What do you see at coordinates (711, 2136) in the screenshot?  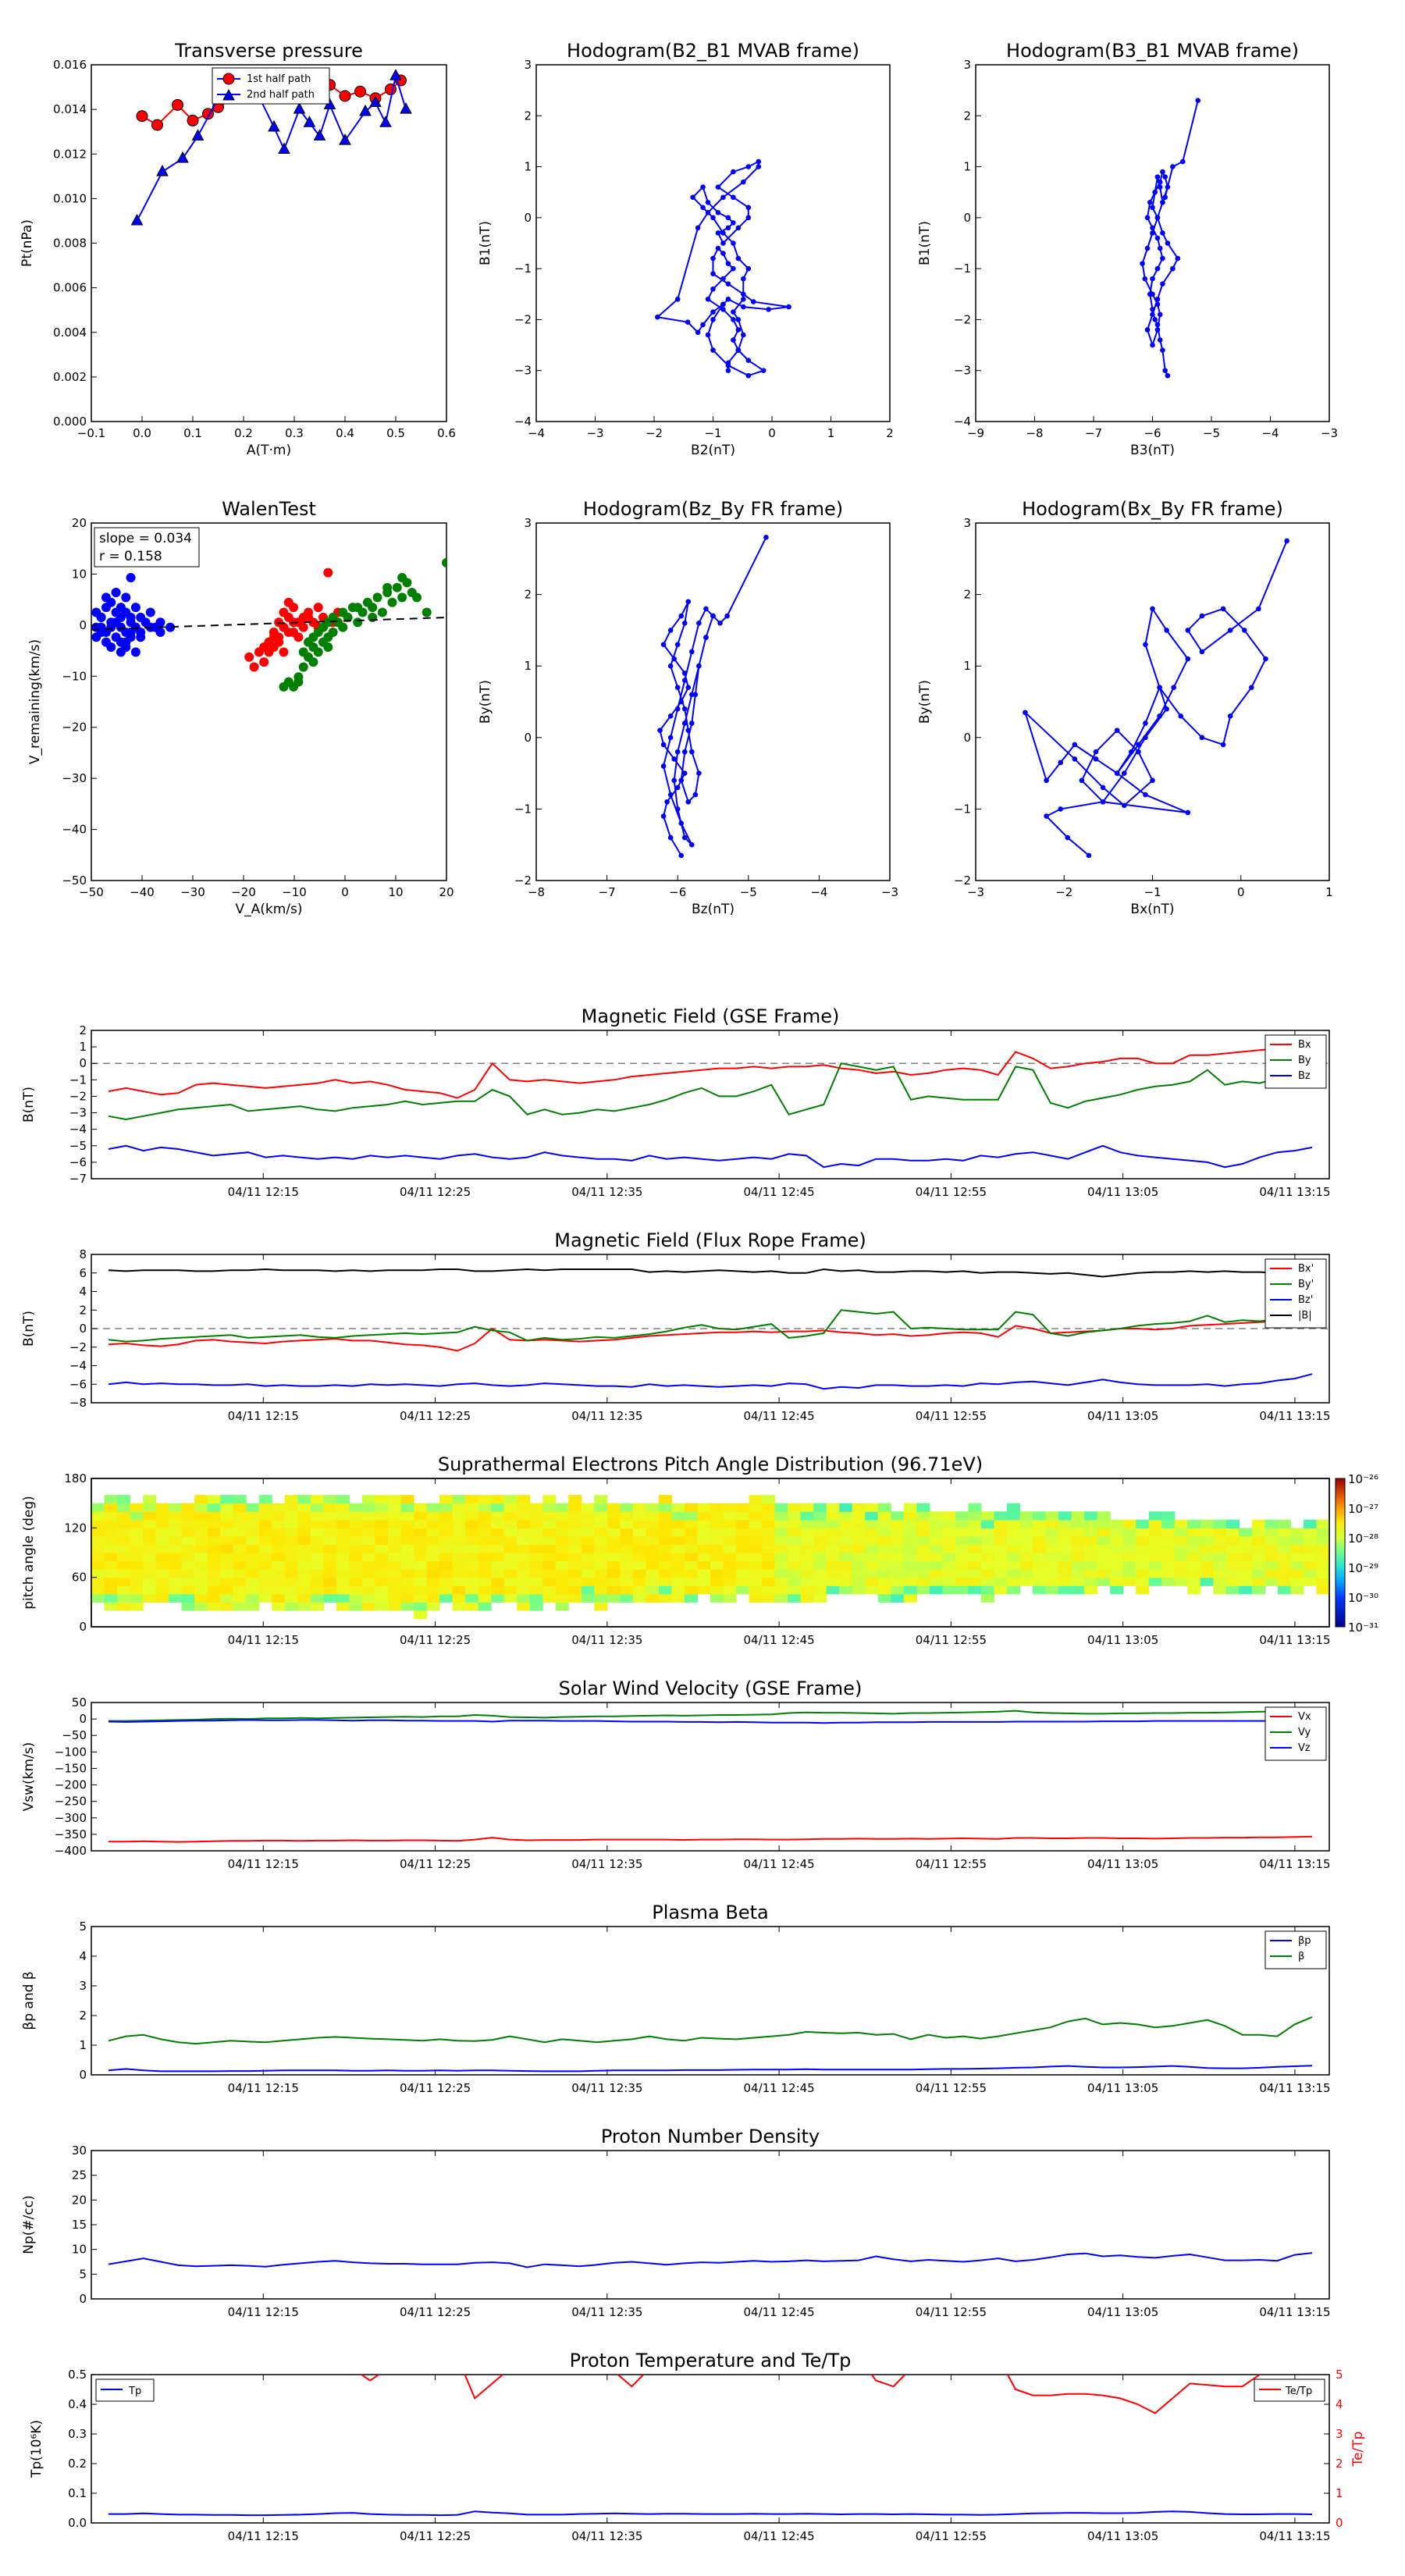 I see `chart-title: Proton Number Density` at bounding box center [711, 2136].